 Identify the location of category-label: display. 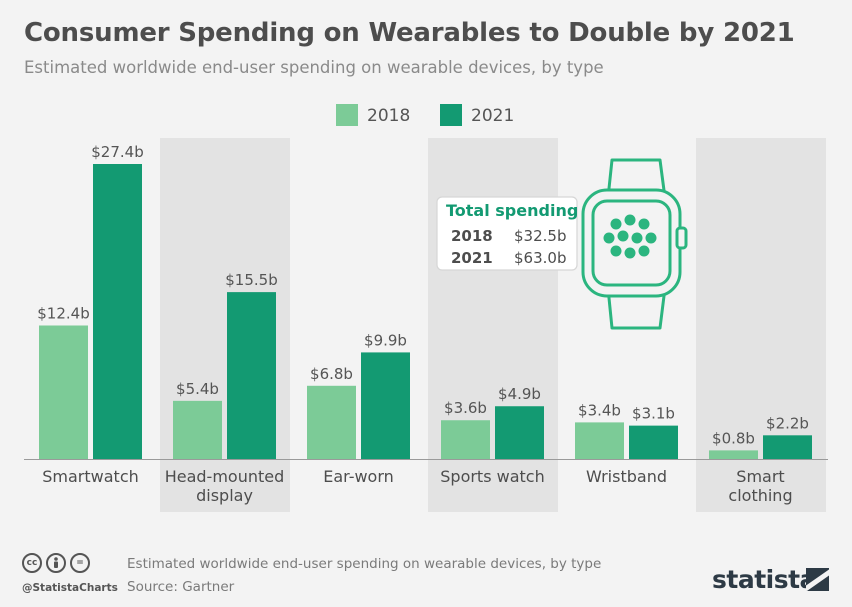
(224, 495).